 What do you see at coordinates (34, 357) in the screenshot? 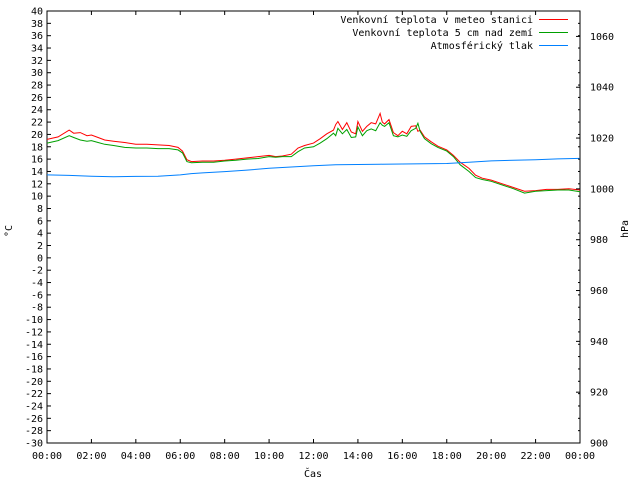
I see `y-tick-label: -16` at bounding box center [34, 357].